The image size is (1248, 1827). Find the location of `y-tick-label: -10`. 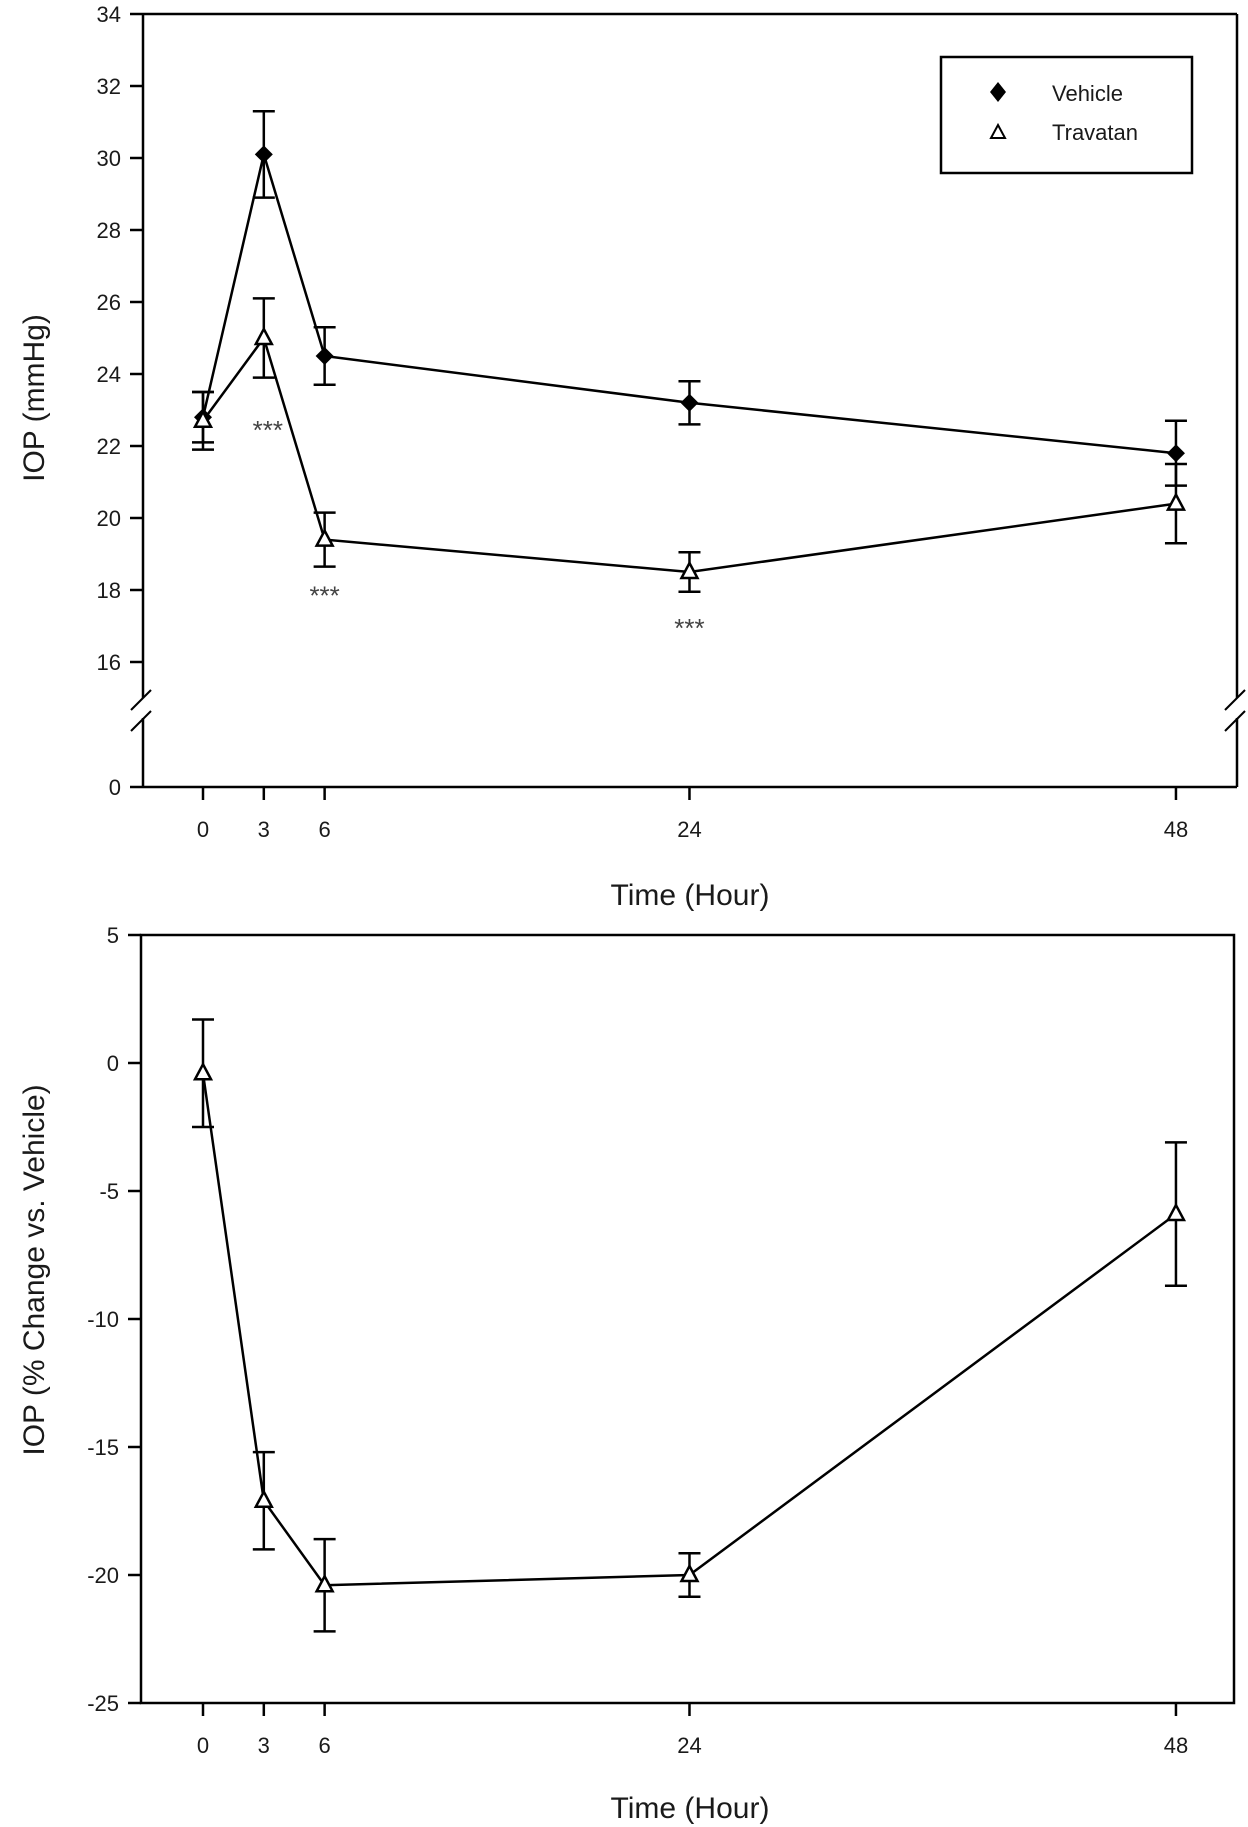

y-tick-label: -10 is located at coordinates (103, 1319).